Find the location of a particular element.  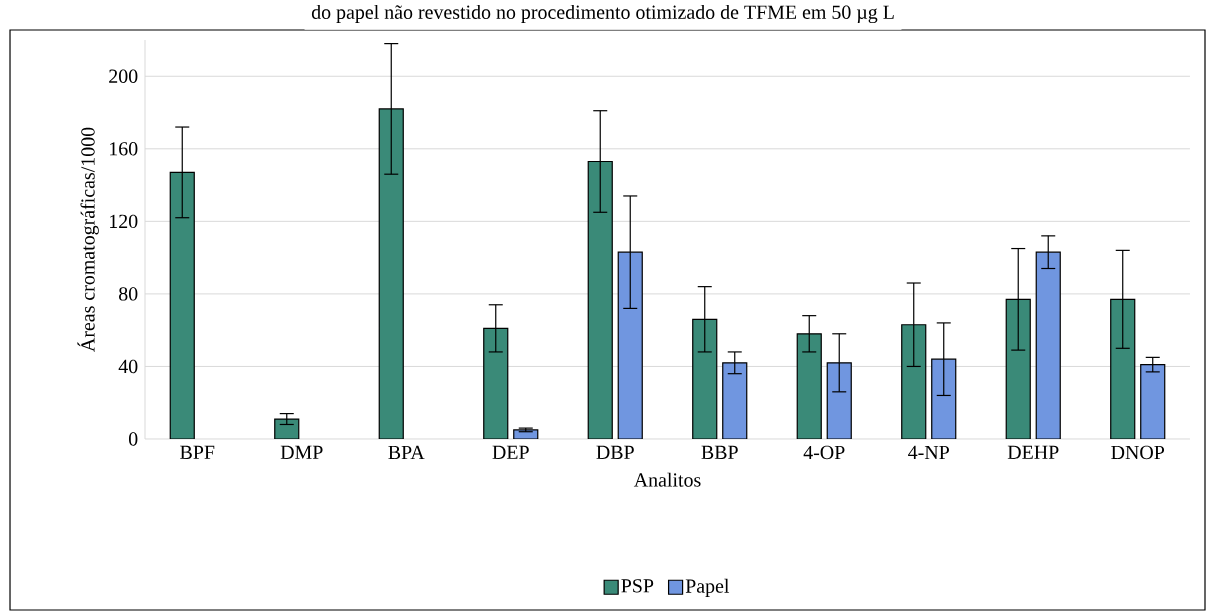

x-tick-label: DEP is located at coordinates (510, 452).